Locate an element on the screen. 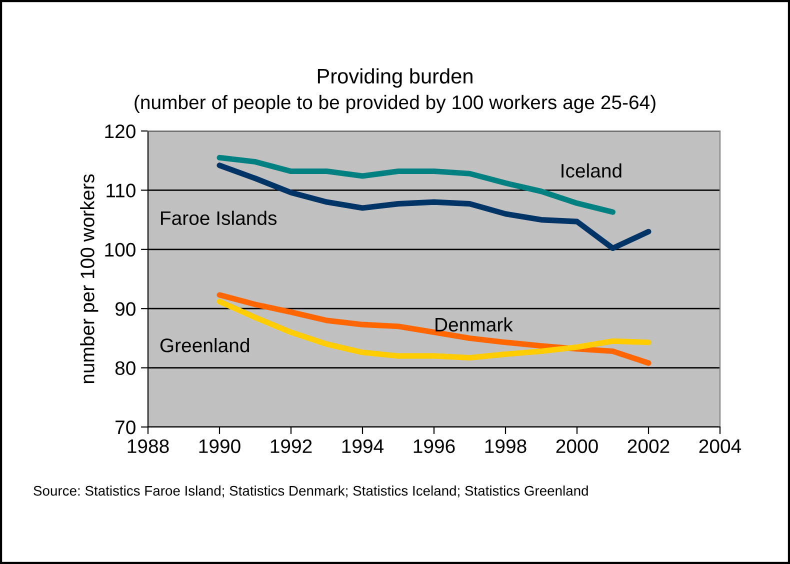 The height and width of the screenshot is (564, 790). y-axis-title: number per 100 workers is located at coordinates (89, 279).